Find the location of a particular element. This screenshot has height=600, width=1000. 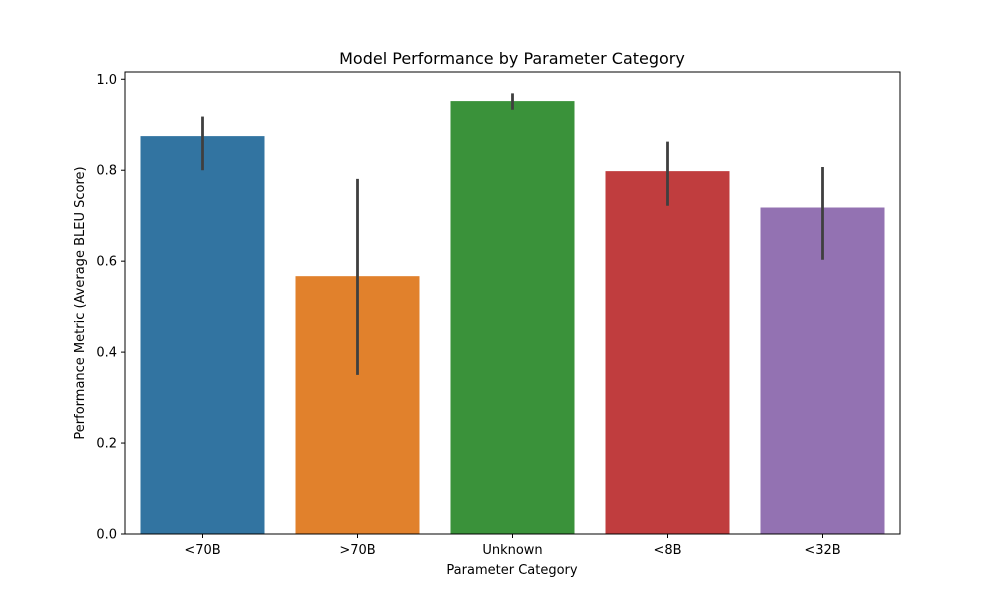

x-tick-label: <32B is located at coordinates (822, 550).